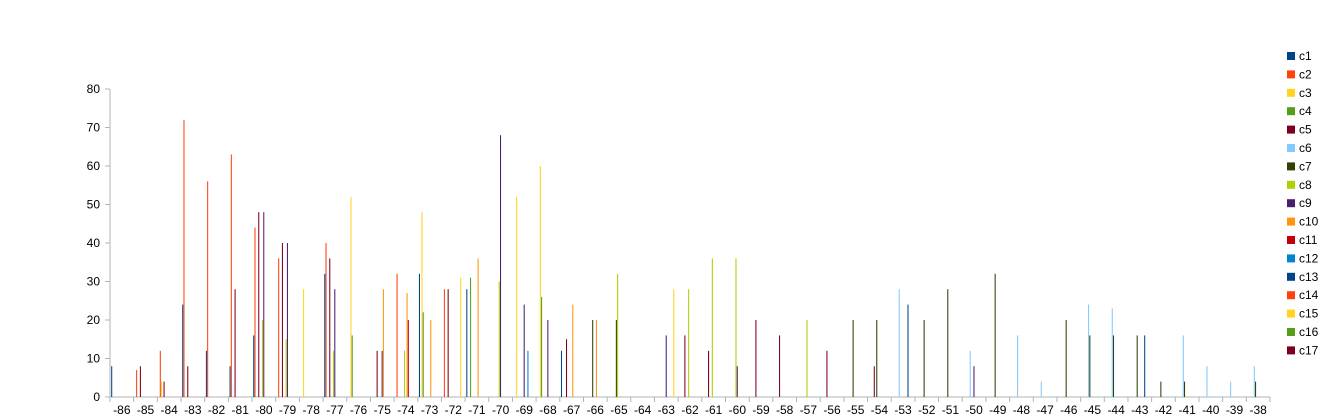  What do you see at coordinates (351, 296) in the screenshot?
I see `bar-c3--76` at bounding box center [351, 296].